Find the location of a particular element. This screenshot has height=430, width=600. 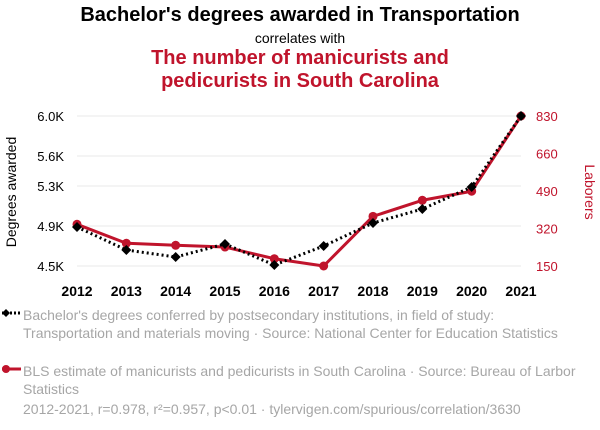

y-left-tick-label: 4.5K is located at coordinates (50, 266).